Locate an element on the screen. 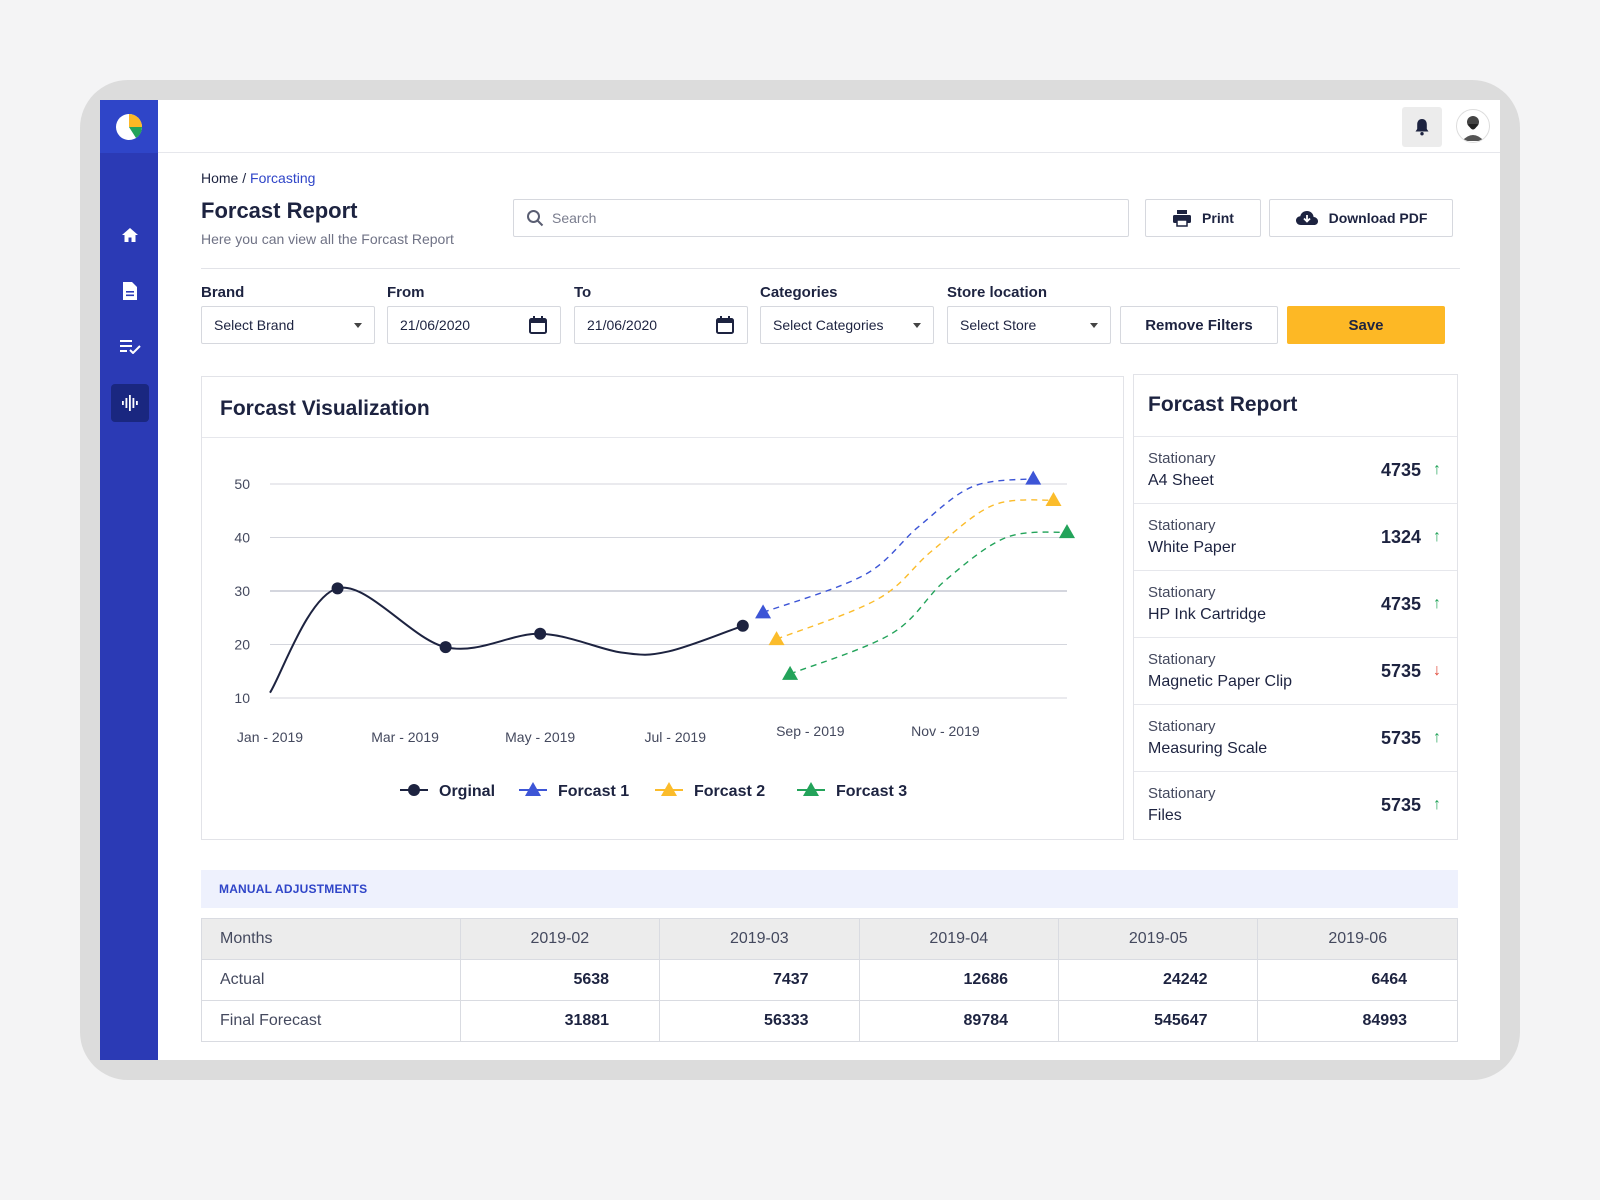  table-cell: 5638 is located at coordinates (560, 980).